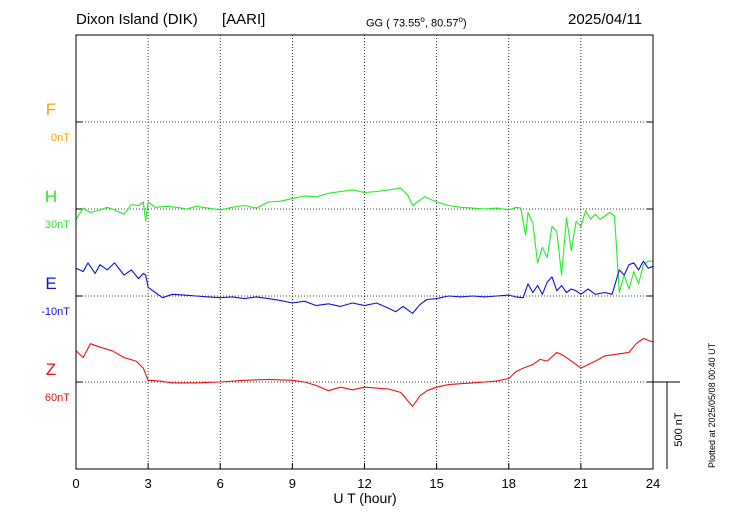 Image resolution: width=730 pixels, height=520 pixels. What do you see at coordinates (220, 483) in the screenshot?
I see `x-tick-label: 6` at bounding box center [220, 483].